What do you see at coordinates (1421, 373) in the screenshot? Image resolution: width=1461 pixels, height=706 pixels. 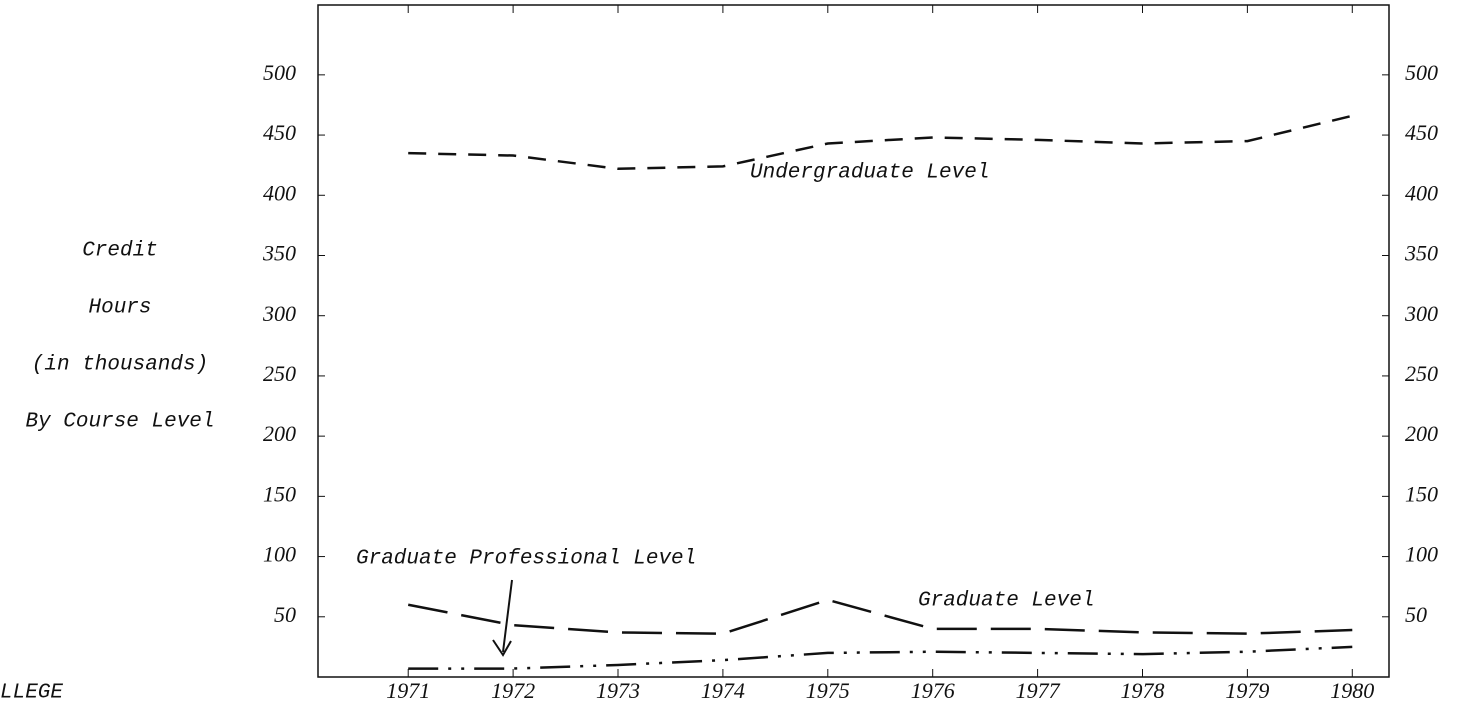 I see `y2-tick-label: 250` at bounding box center [1421, 373].